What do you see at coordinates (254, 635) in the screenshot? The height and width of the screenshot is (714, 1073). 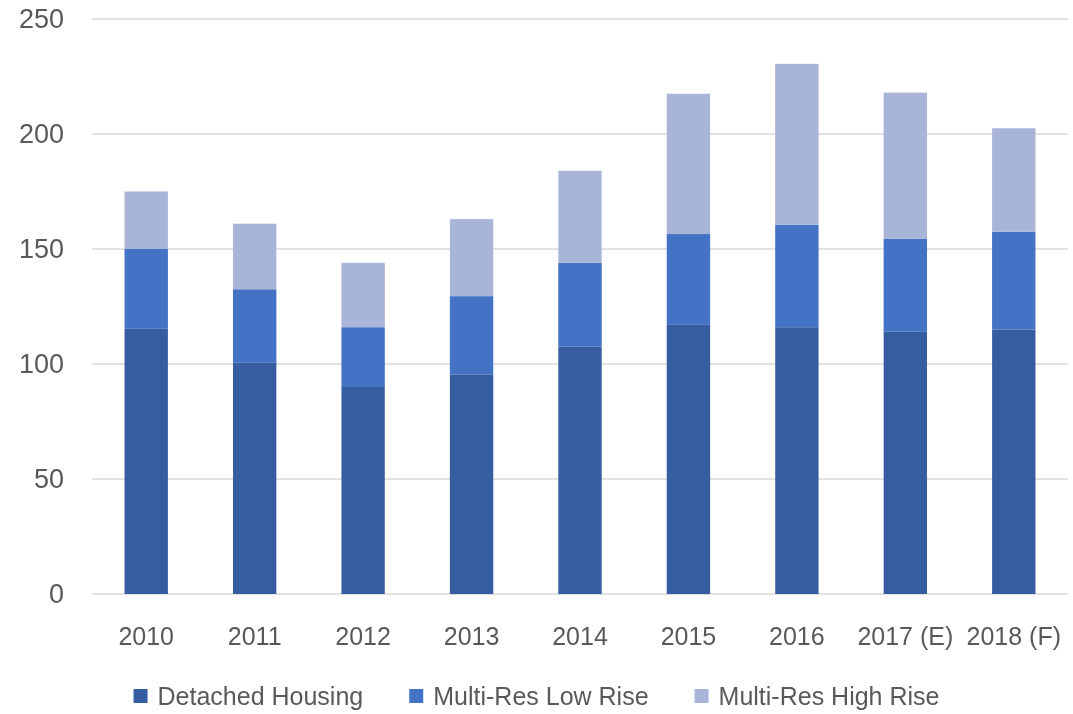 I see `x-tick-label: 2011` at bounding box center [254, 635].